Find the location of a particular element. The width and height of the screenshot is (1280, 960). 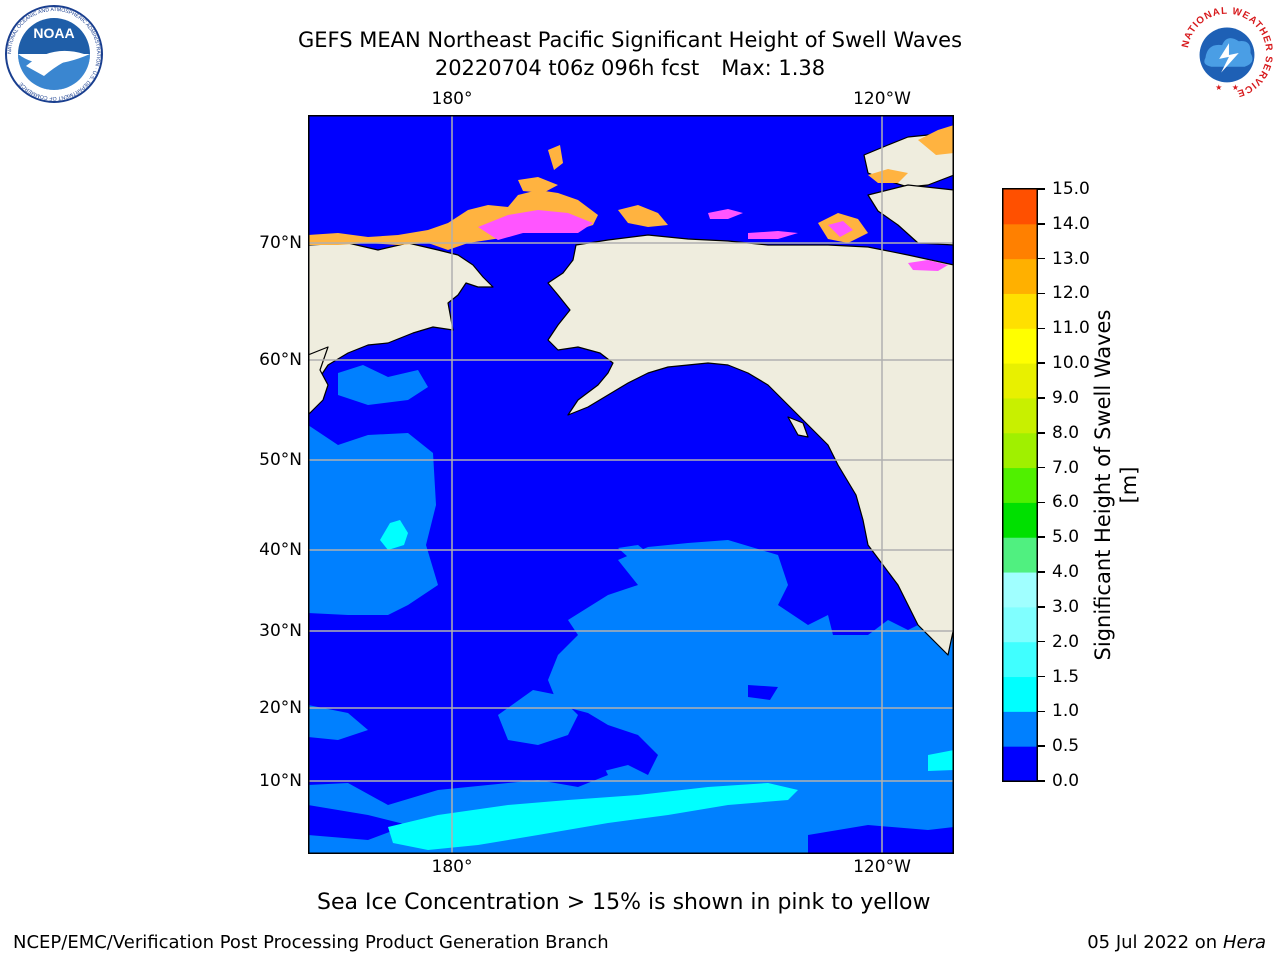

lat-label-50n: 50°N is located at coordinates (280, 460).